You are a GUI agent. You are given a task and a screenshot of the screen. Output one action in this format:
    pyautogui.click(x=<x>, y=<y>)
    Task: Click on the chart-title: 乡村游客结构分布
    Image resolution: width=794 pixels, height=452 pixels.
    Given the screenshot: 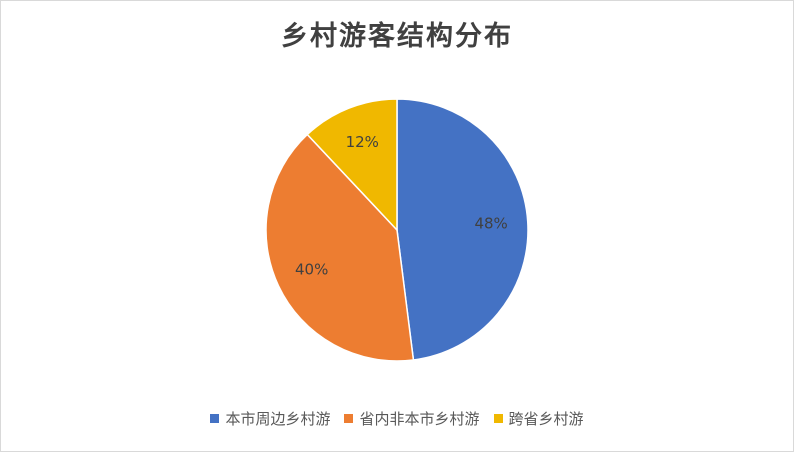 What is the action you would take?
    pyautogui.click(x=397, y=36)
    